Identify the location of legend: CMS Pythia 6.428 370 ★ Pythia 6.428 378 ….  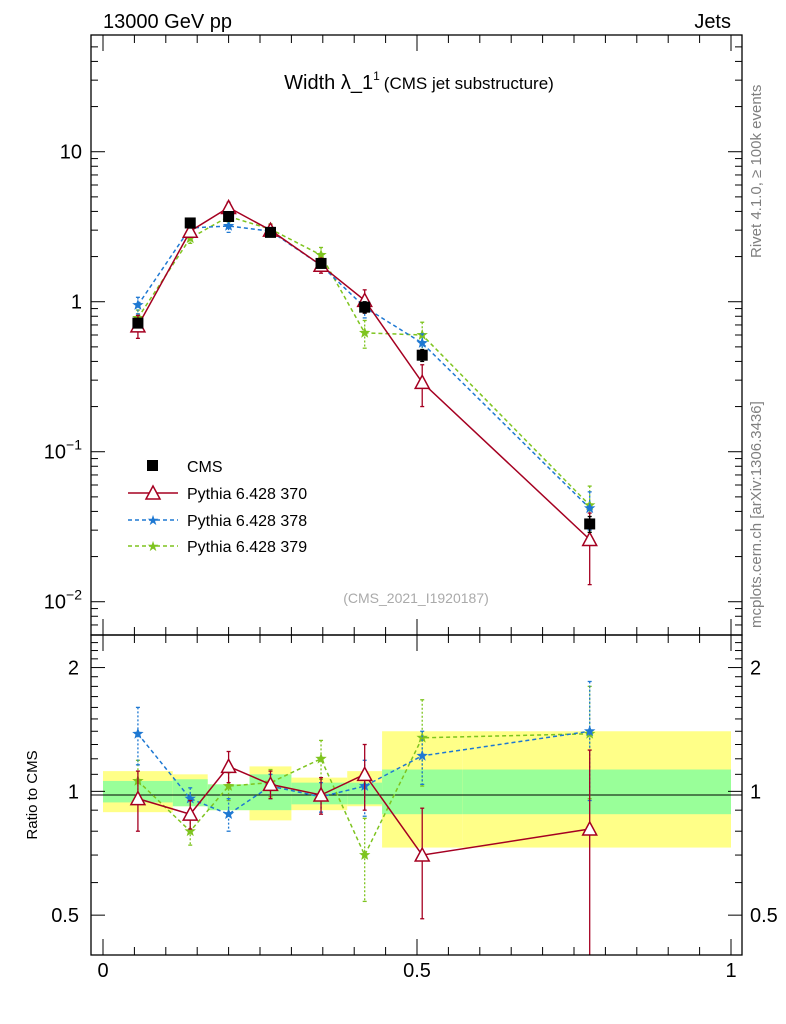
(217, 507).